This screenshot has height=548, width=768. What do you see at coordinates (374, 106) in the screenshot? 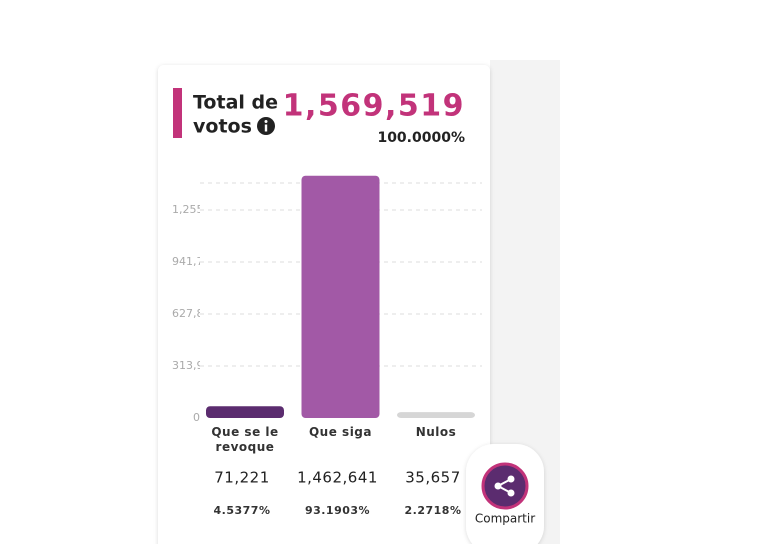
I see `total-votes: 1,569,519` at bounding box center [374, 106].